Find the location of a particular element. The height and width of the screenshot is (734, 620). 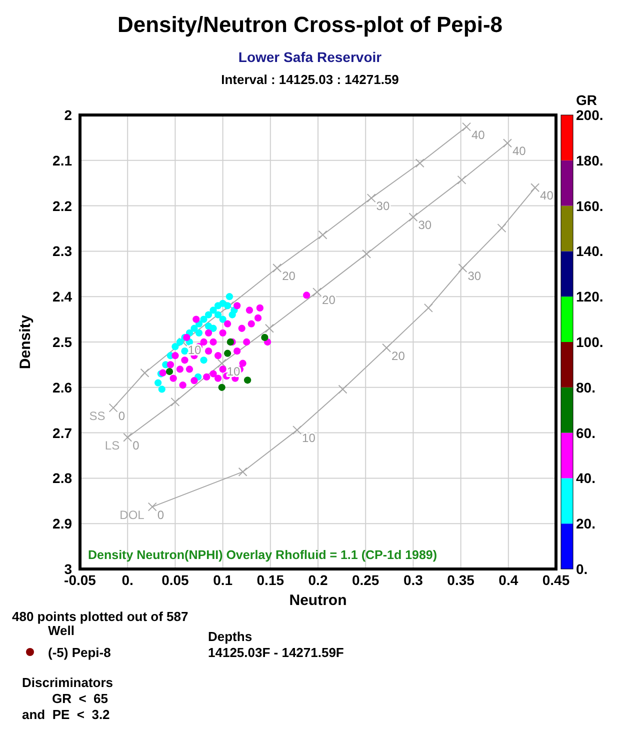

x-axis-title: Neutron is located at coordinates (318, 600).